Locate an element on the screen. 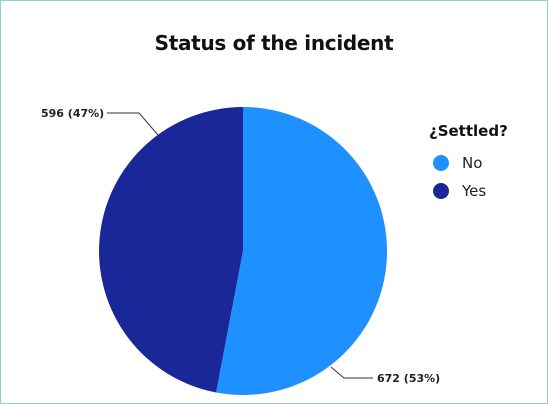 The height and width of the screenshot is (404, 548). chart-title: Status of the incident is located at coordinates (274, 43).